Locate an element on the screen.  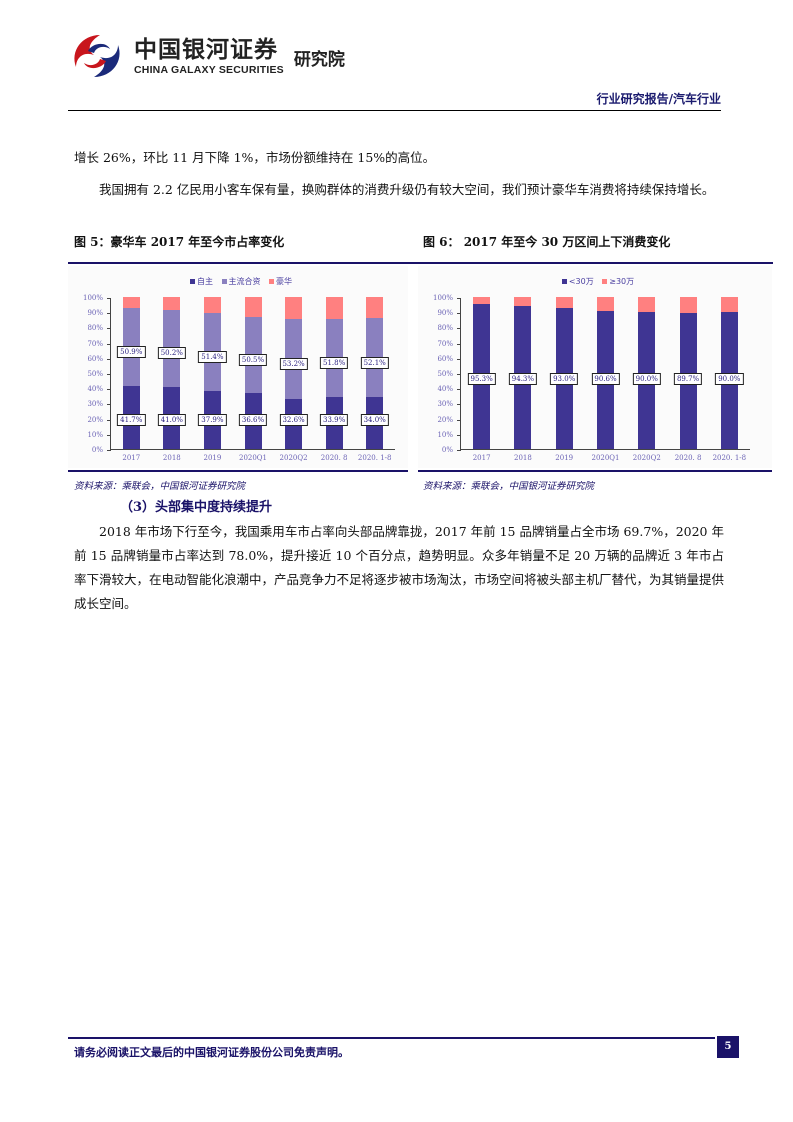
data-label: 36.6% is located at coordinates (253, 419).